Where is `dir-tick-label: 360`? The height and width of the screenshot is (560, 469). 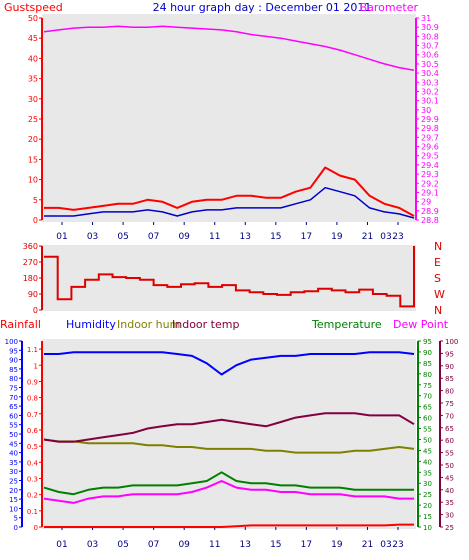 dir-tick-label: 360 is located at coordinates (30, 246).